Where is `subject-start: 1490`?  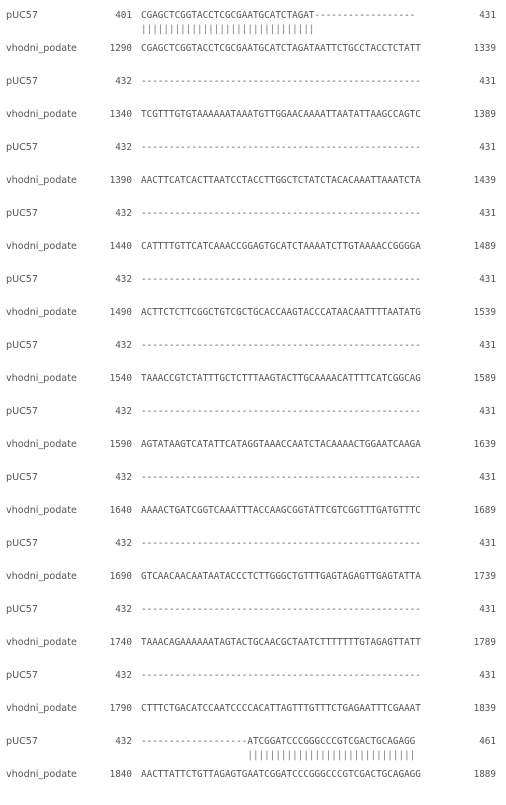 subject-start: 1490 is located at coordinates (120, 312).